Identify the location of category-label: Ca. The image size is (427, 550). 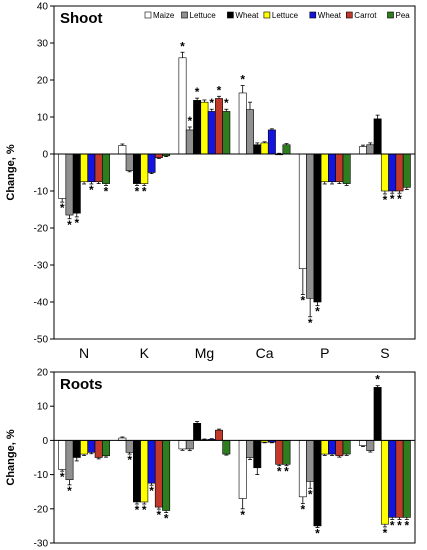
(265, 353).